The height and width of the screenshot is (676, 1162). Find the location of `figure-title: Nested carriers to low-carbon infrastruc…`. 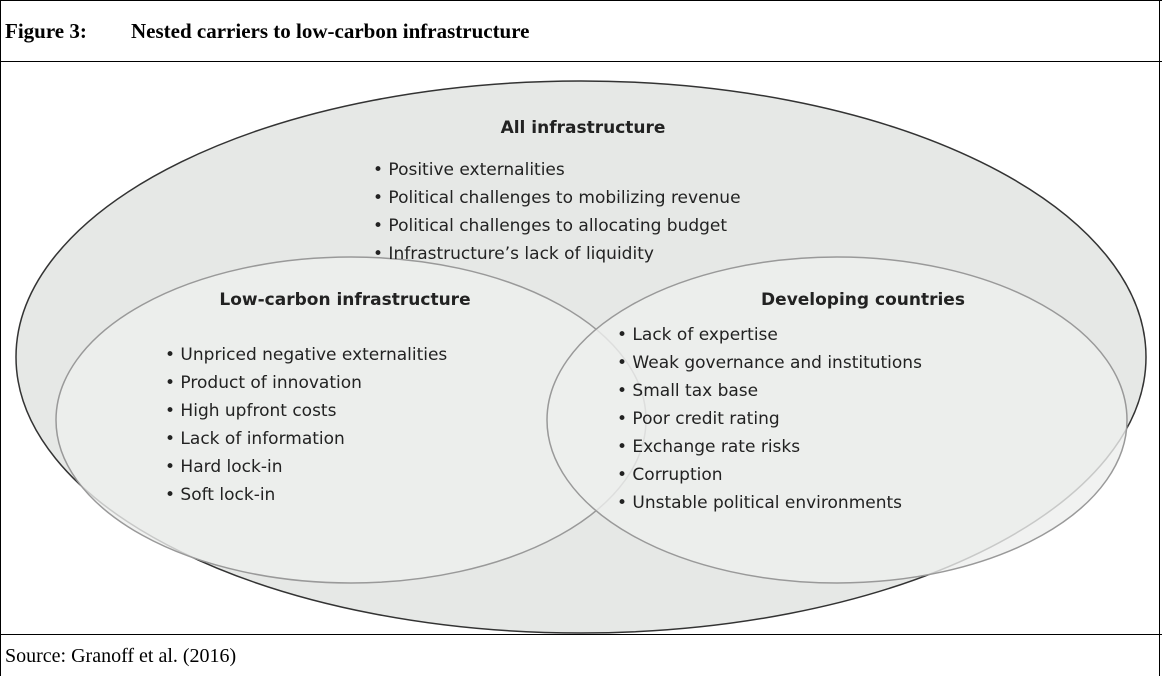

figure-title: Nested carriers to low-carbon infrastruc… is located at coordinates (330, 31).